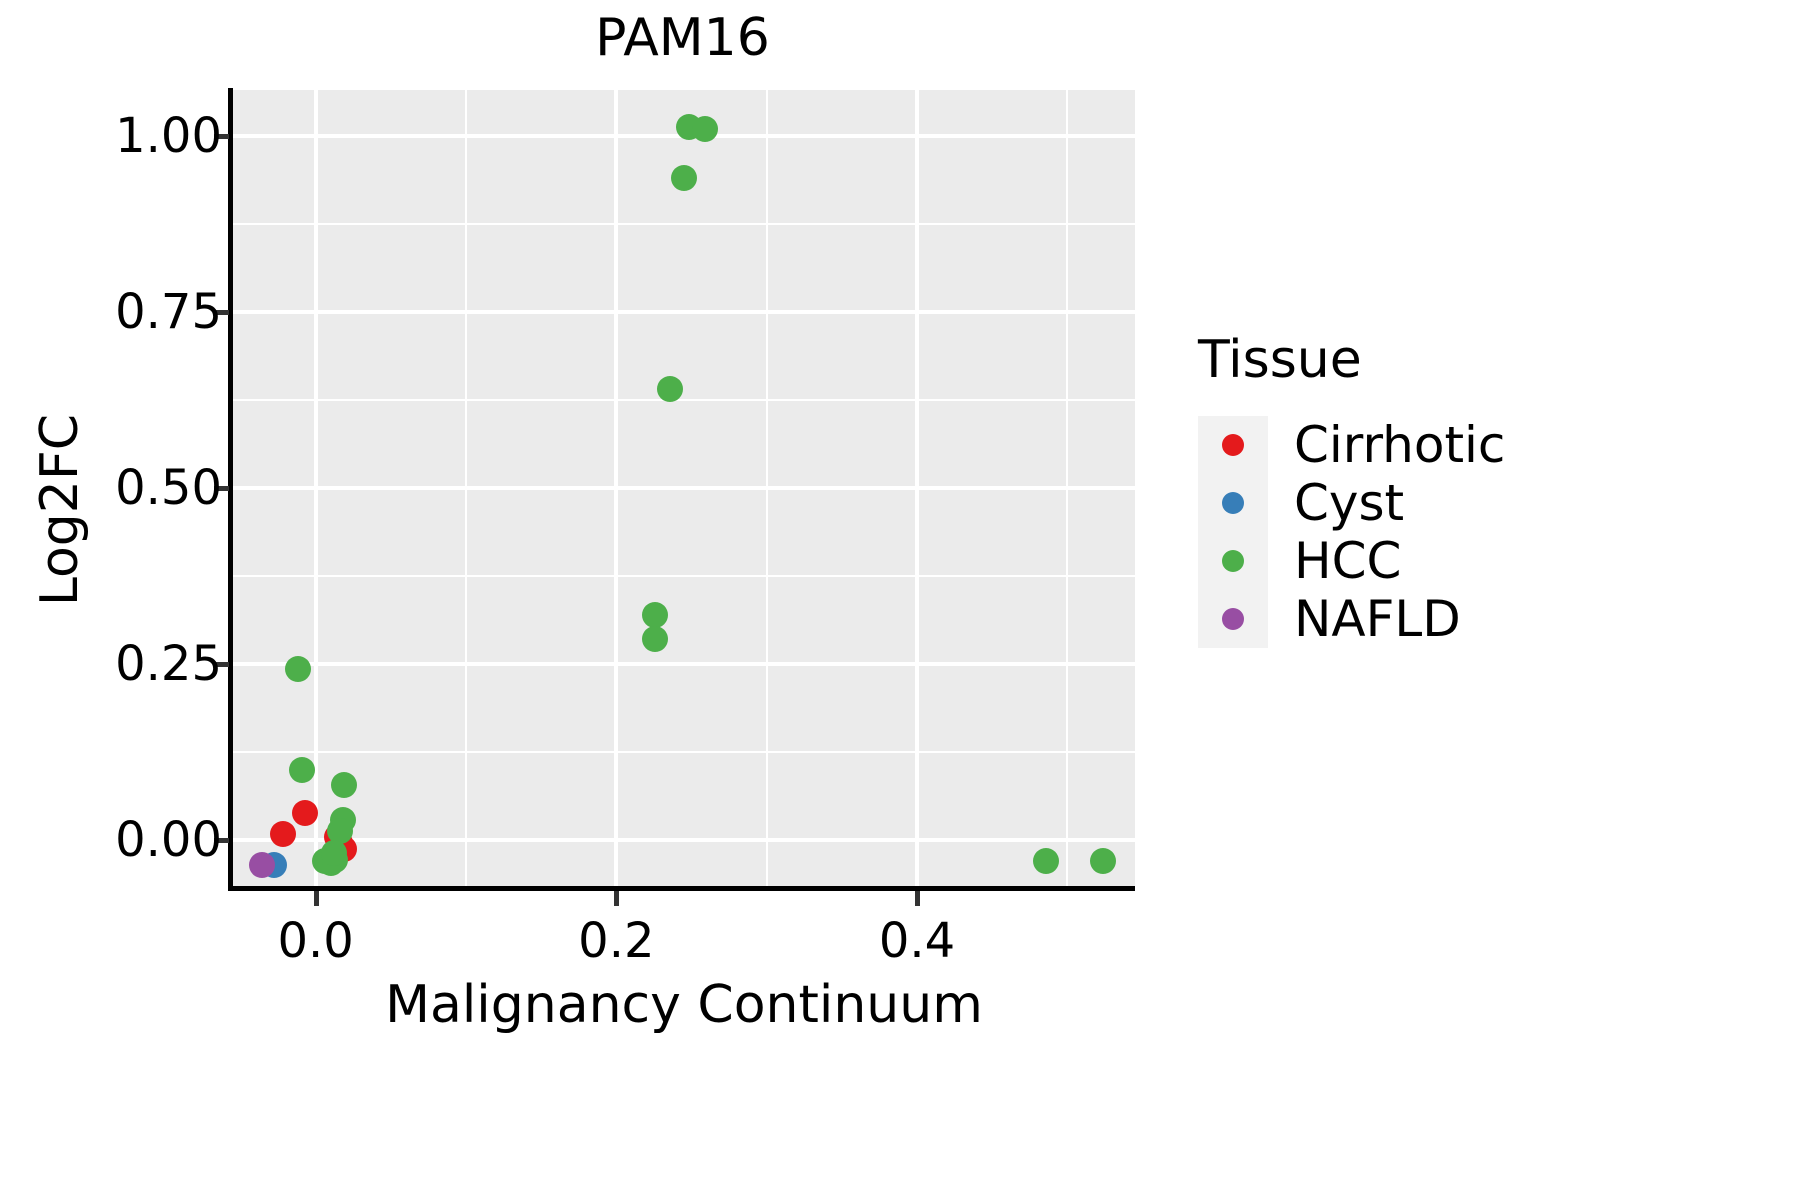  I want to click on legend-item-cyst: Cyst, so click(1408, 503).